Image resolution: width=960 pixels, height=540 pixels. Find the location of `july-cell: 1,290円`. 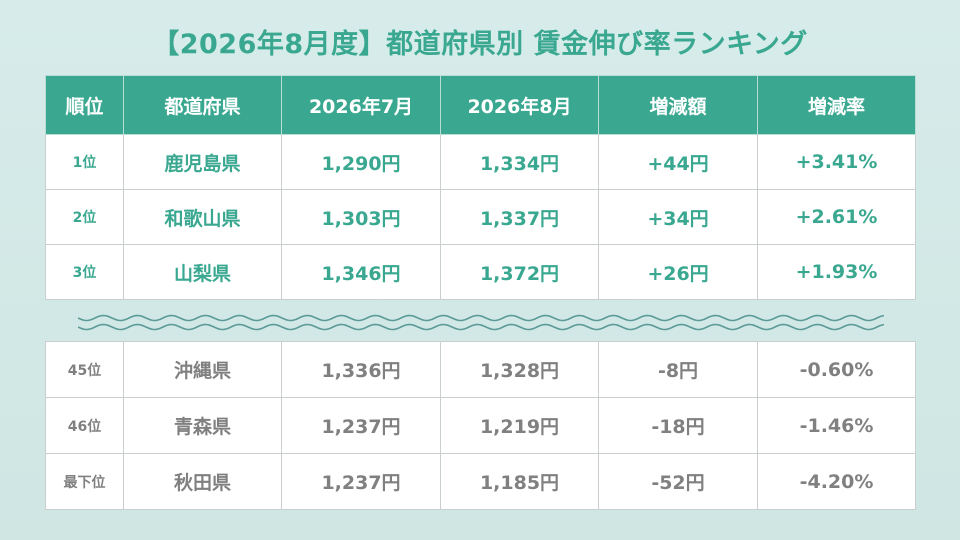

july-cell: 1,290円 is located at coordinates (361, 162).